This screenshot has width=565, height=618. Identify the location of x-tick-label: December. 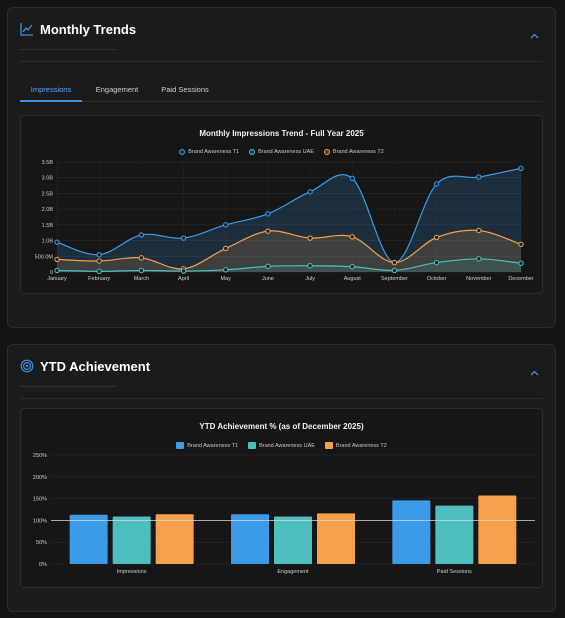
(521, 279).